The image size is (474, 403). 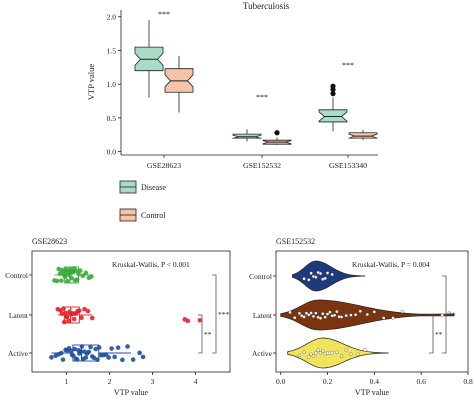 What do you see at coordinates (452, 315) in the screenshot?
I see `panel-c-bracket-label: **` at bounding box center [452, 315].